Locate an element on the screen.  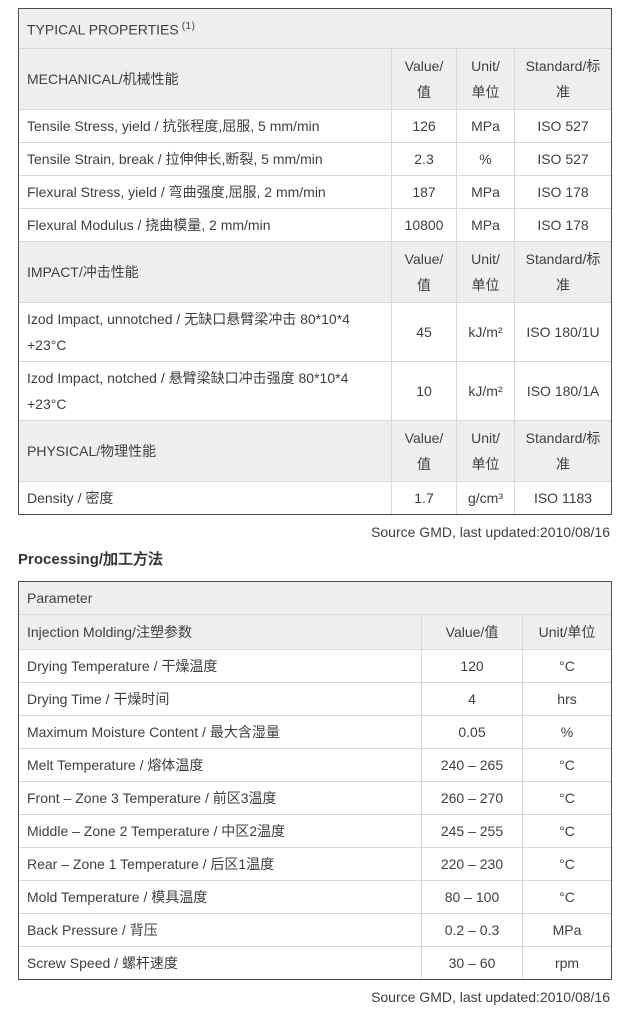
section-header-row: MECHANICAL/机械性能 Value/值 Unit/单位 Standard/标准 is located at coordinates (315, 78).